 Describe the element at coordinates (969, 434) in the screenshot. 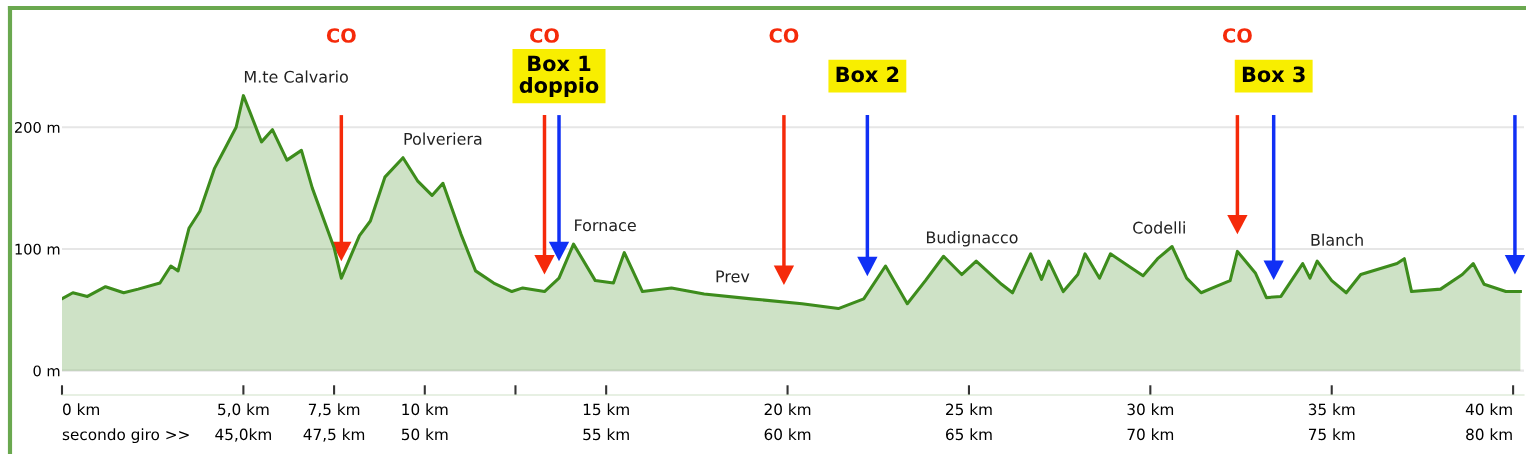

I see `x2-tick-label: 65 km` at that location.